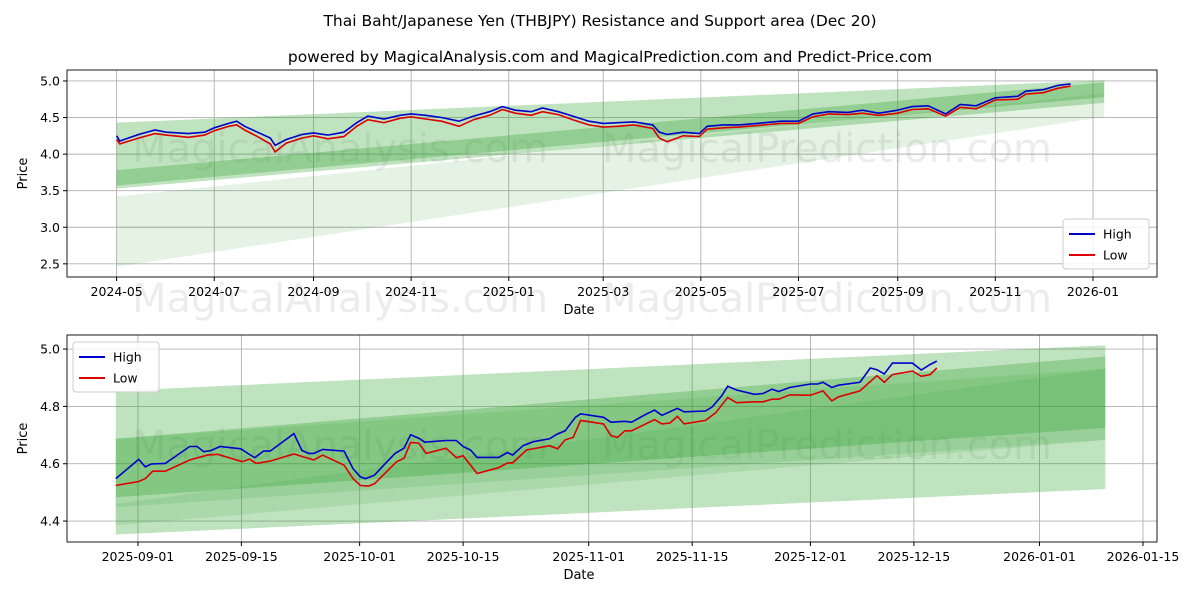 This screenshot has width=1200, height=600. I want to click on x-tick-label: 2025-09, so click(898, 291).